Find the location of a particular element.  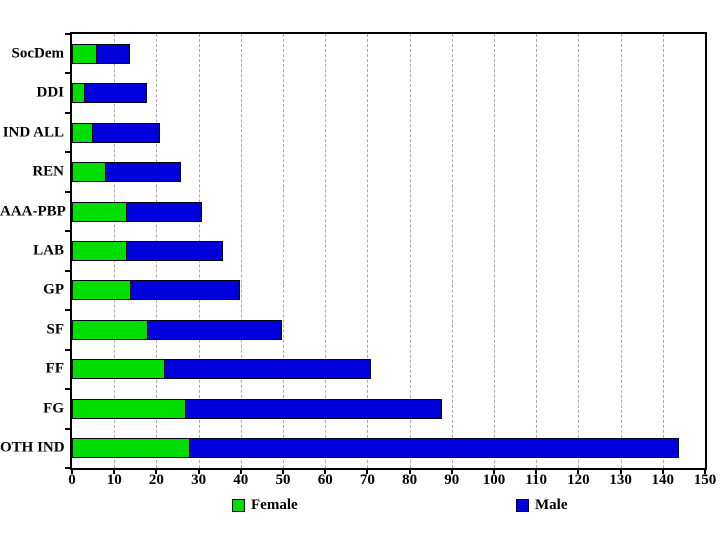

y-axis-label: OTH IND is located at coordinates (32, 447).